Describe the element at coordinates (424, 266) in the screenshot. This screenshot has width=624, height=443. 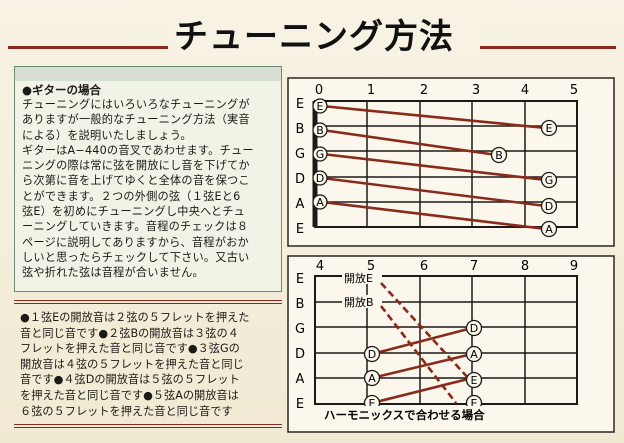
I see `bottom-fret-number: 6` at that location.